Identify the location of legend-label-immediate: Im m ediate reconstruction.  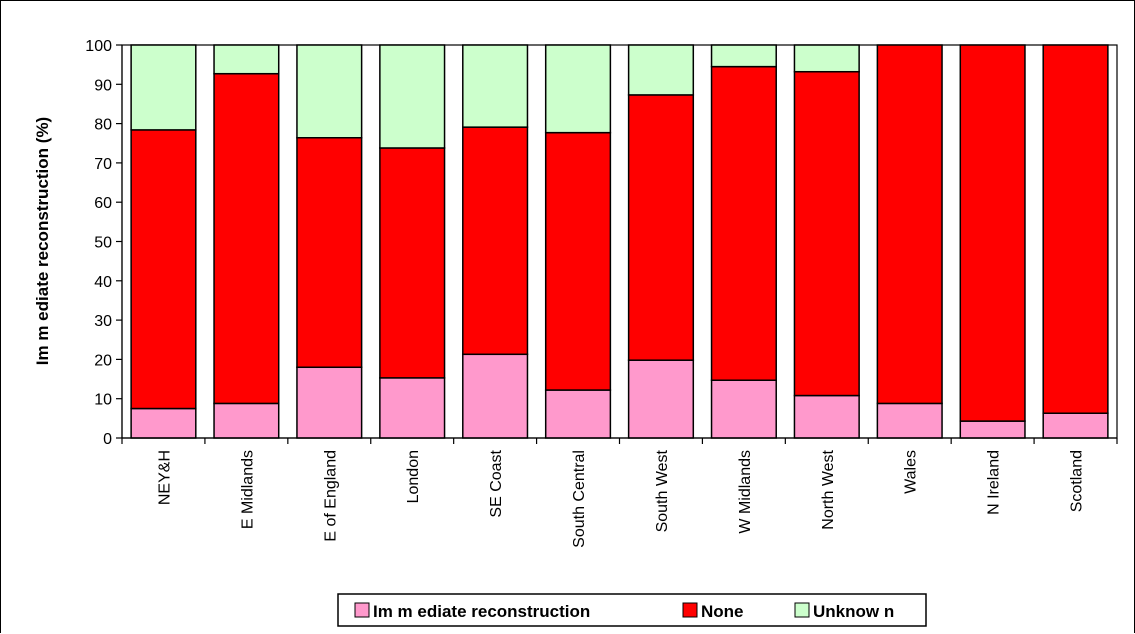
(481, 611).